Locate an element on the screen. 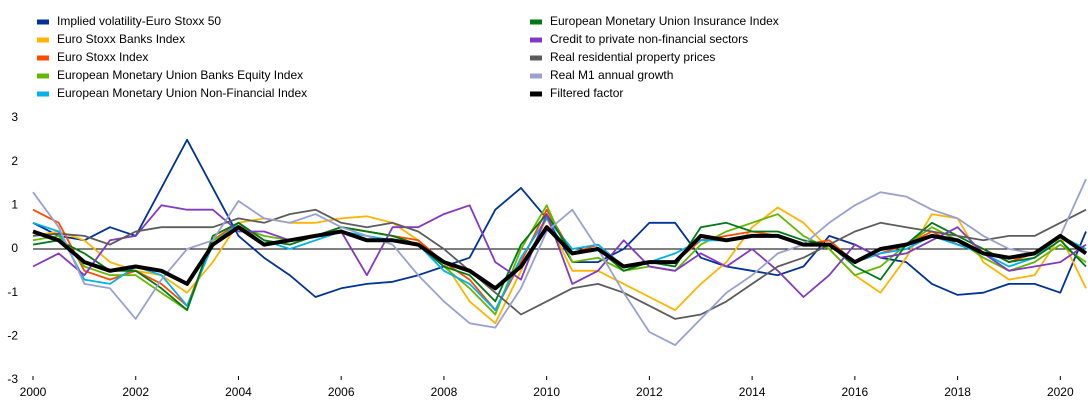  x-tick-label: 2010 is located at coordinates (546, 392).